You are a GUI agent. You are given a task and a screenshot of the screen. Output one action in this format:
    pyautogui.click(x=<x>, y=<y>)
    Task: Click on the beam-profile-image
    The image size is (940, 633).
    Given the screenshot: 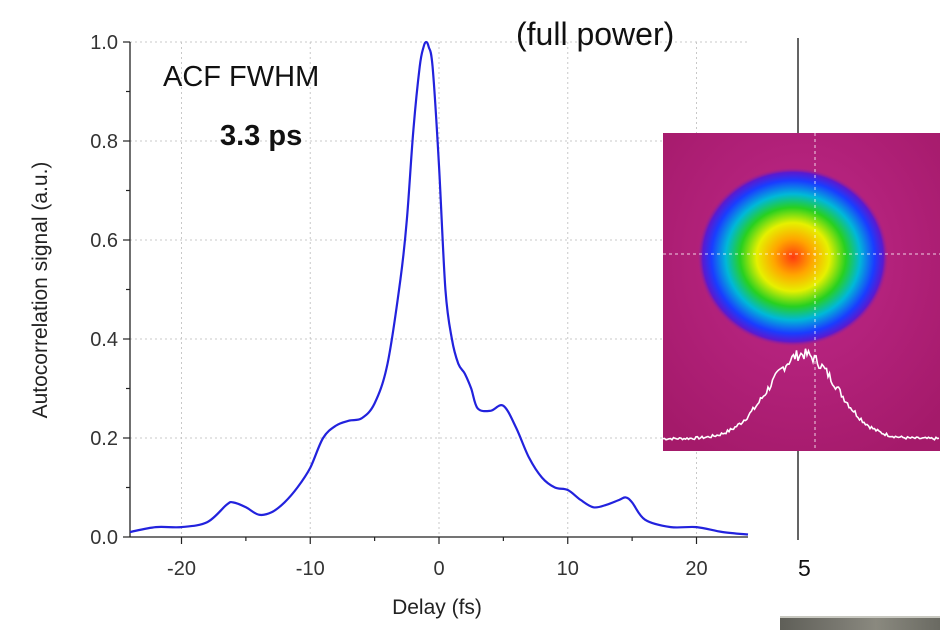 What is the action you would take?
    pyautogui.click(x=801, y=292)
    